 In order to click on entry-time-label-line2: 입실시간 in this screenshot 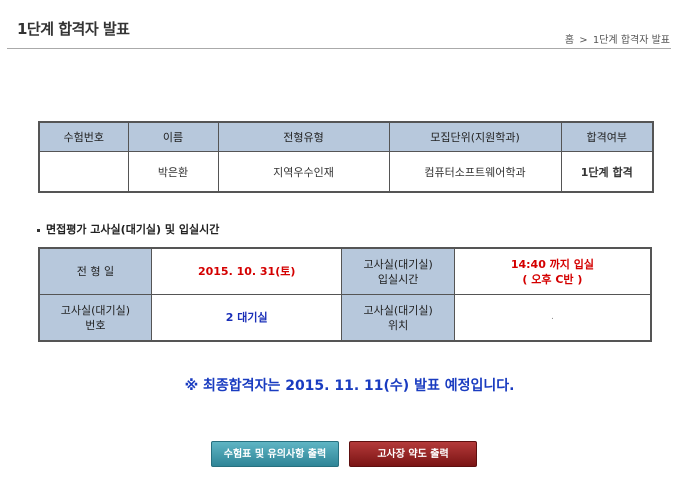, I will do `click(398, 279)`.